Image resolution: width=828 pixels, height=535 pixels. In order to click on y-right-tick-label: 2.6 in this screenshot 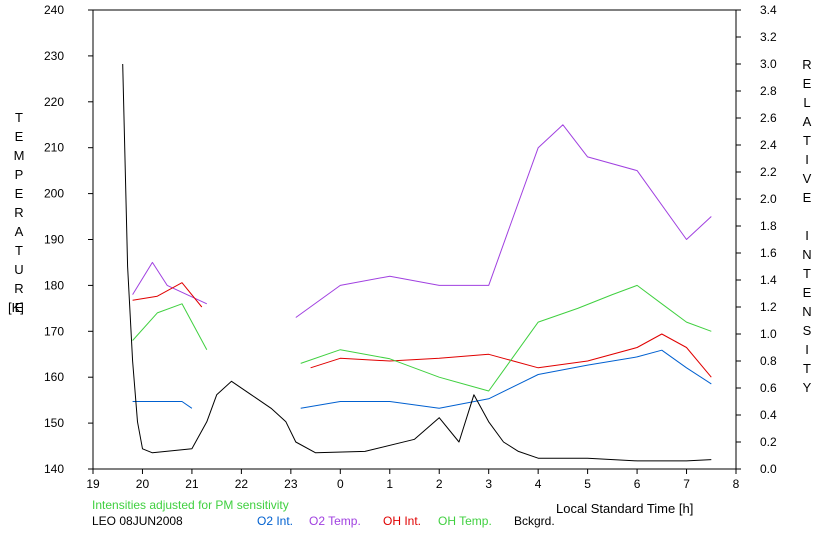, I will do `click(768, 118)`.